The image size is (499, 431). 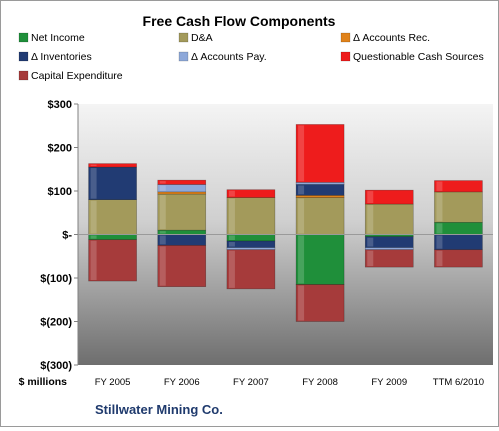 What do you see at coordinates (418, 57) in the screenshot?
I see `legend-label: Questionable Cash Sources` at bounding box center [418, 57].